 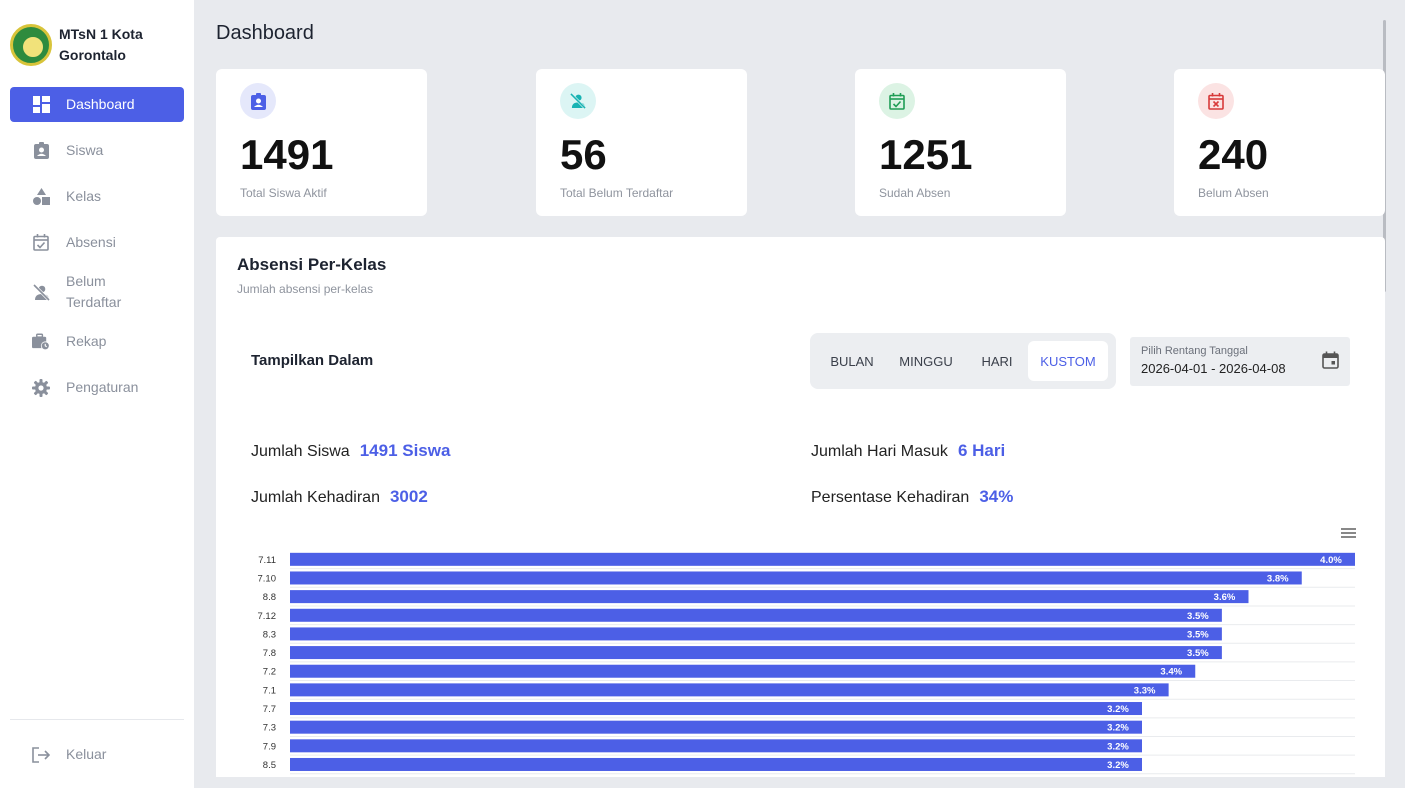 What do you see at coordinates (267, 560) in the screenshot?
I see `chart-category-label: 7.11` at bounding box center [267, 560].